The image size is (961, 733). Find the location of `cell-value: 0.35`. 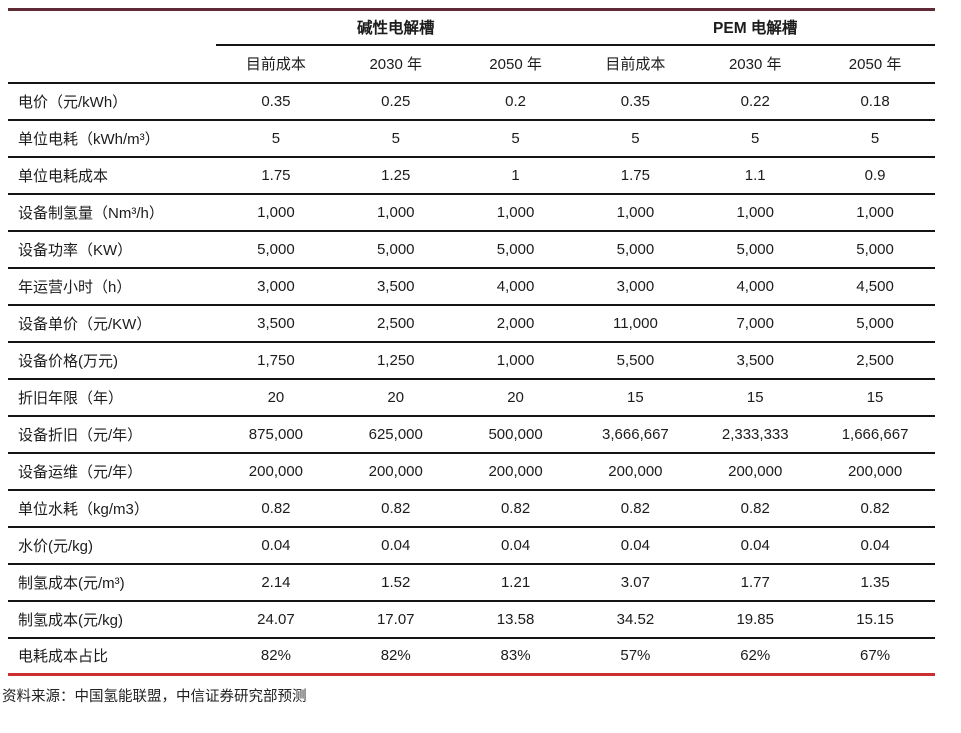

cell-value: 0.35 is located at coordinates (276, 101).